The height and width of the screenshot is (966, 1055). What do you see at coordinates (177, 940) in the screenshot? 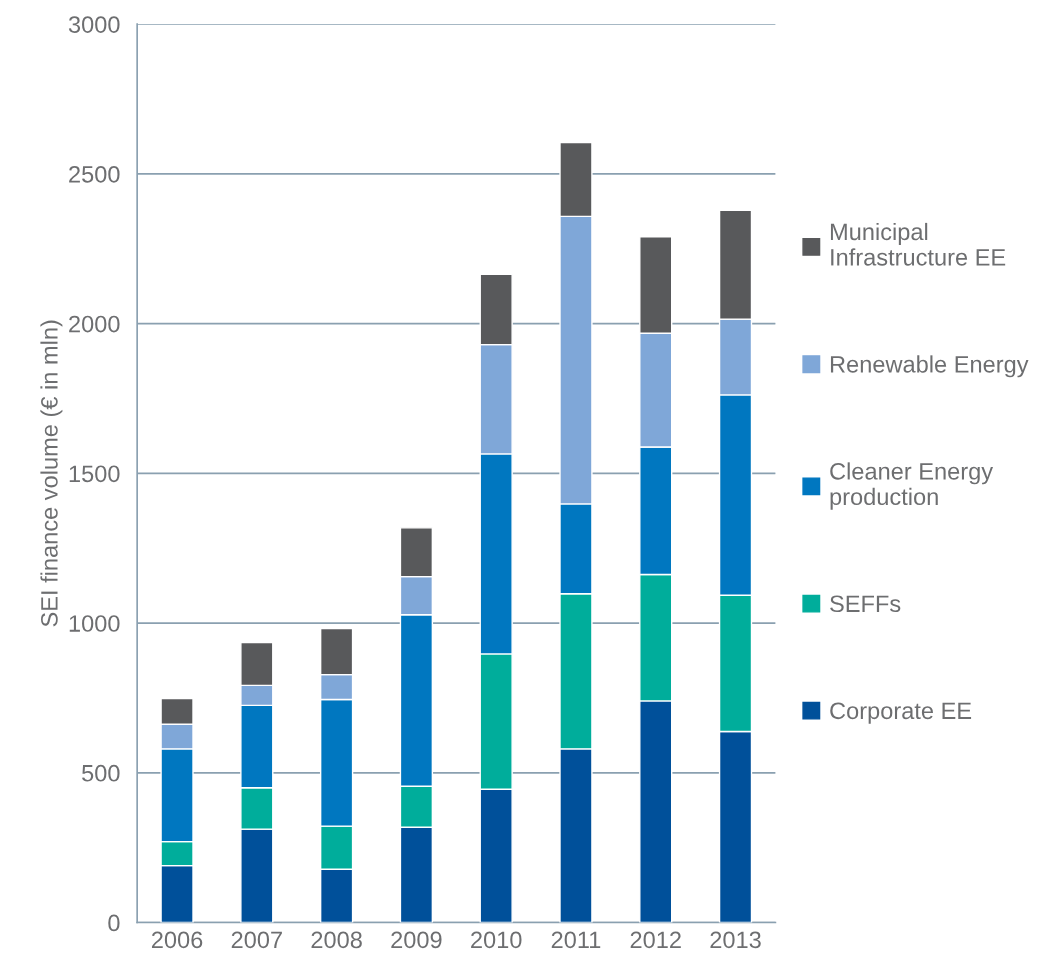
I see `x-tick-label: 2006` at bounding box center [177, 940].